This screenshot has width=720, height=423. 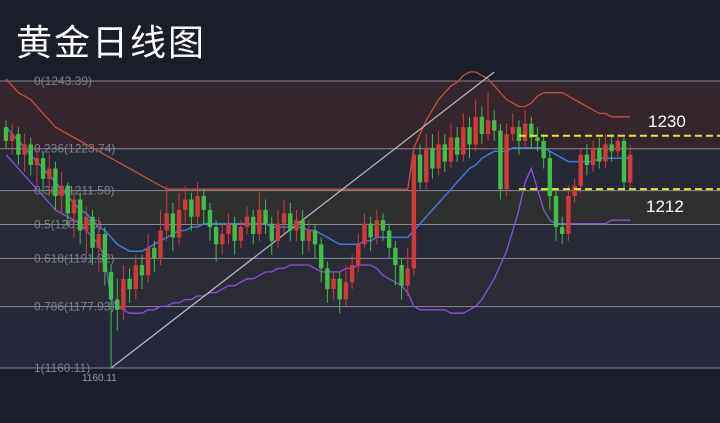 I want to click on fib-level-label: 1(1160.11), so click(x=62, y=368).